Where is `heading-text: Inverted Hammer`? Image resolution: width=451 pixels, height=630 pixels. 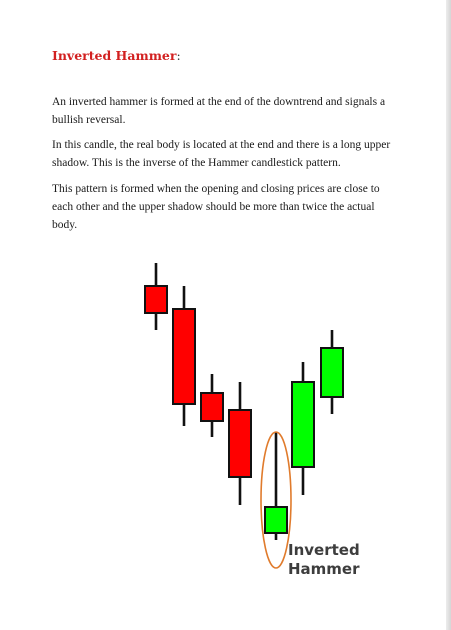 heading-text: Inverted Hammer is located at coordinates (114, 55).